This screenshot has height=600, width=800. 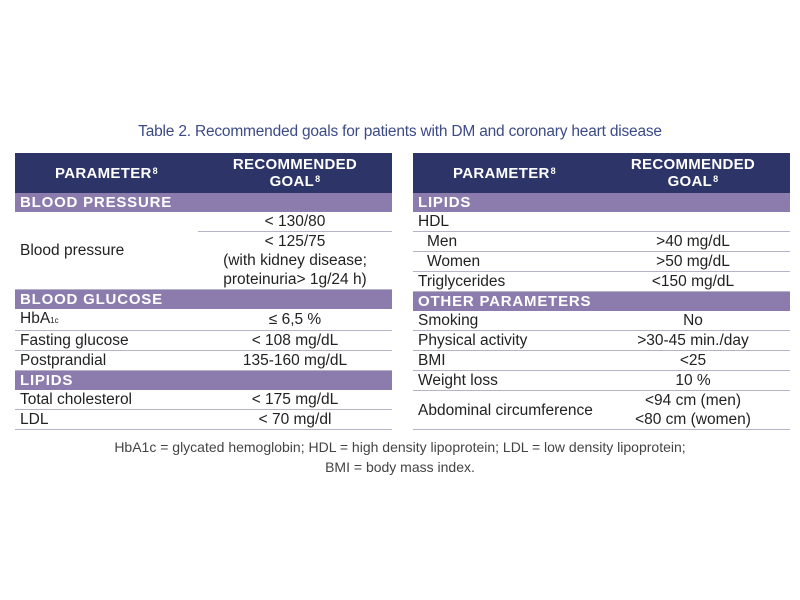 I want to click on table-row: Physical activity >30-45 min./day, so click(x=601, y=340).